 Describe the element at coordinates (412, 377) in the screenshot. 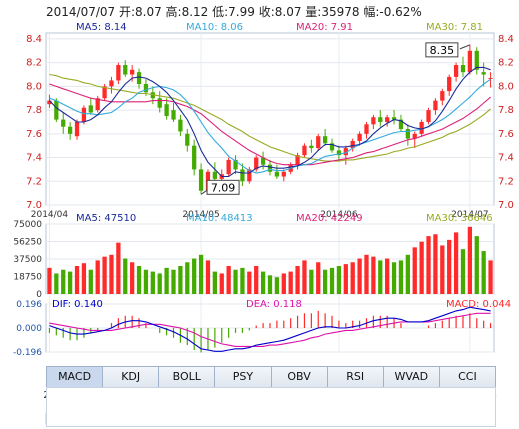

I see `tab-wvad: WVAD` at that location.